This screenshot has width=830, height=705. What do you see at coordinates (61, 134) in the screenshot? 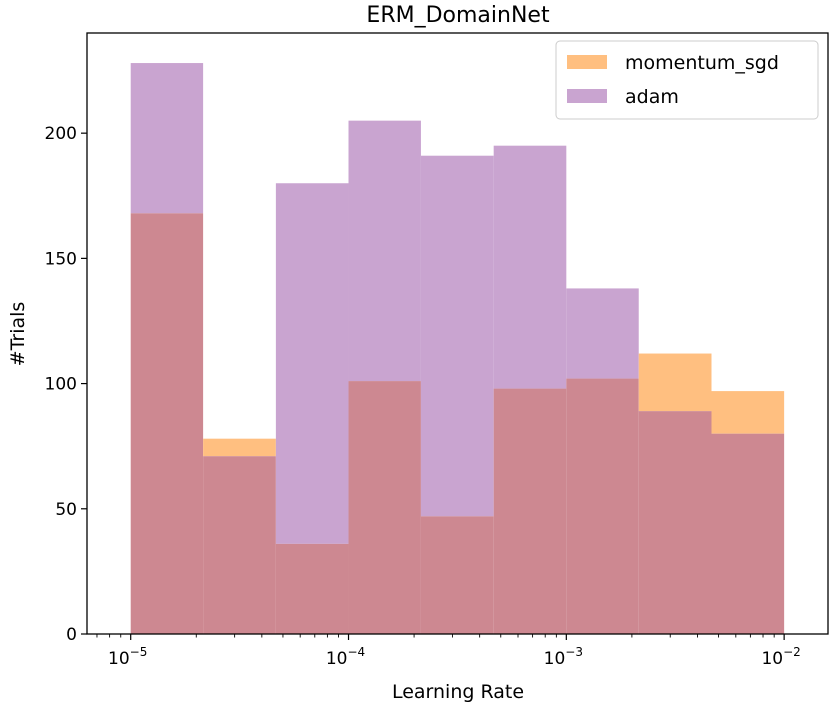
I see `y-tick-label-200: 200` at bounding box center [61, 134].